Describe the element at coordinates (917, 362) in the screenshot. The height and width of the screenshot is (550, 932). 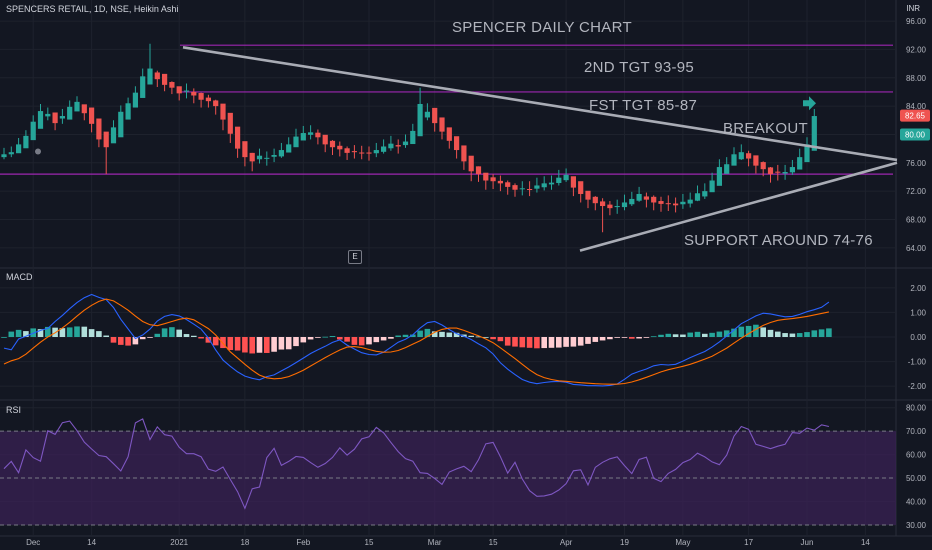
I see `macd-y-tick-label: -1.00` at that location.